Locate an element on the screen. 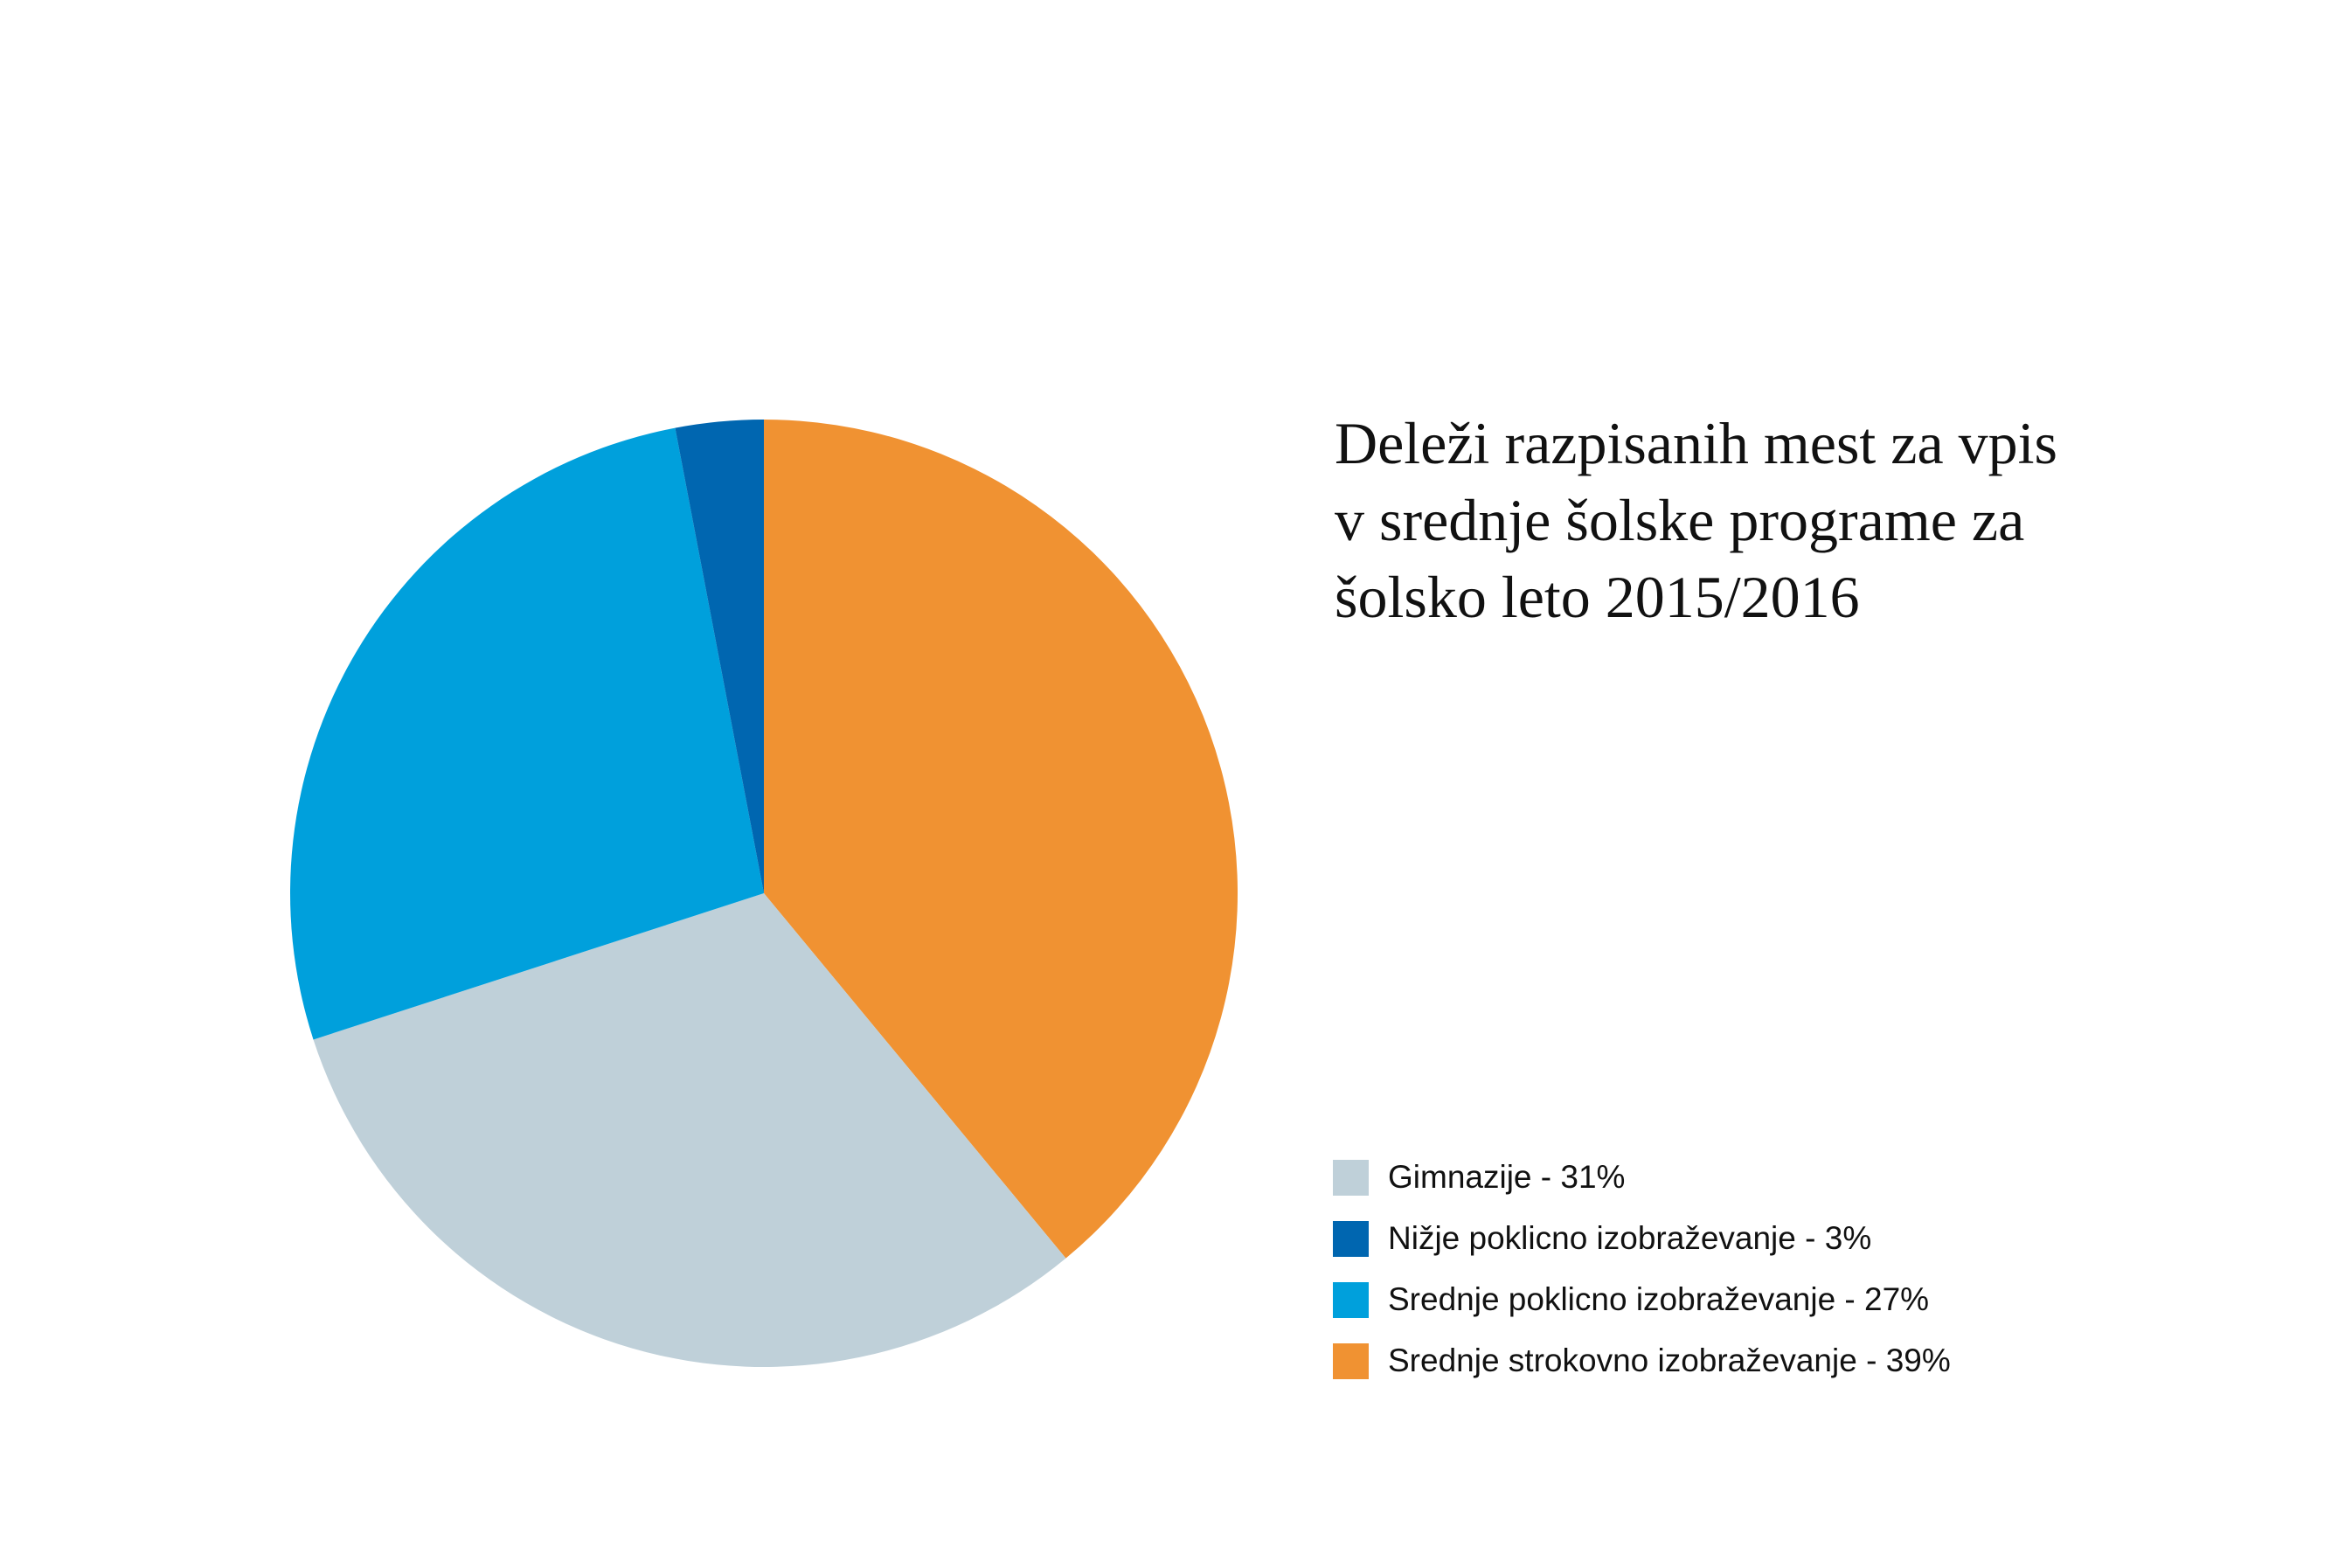  chart-title: v srednje šolske programe za is located at coordinates (1679, 520).